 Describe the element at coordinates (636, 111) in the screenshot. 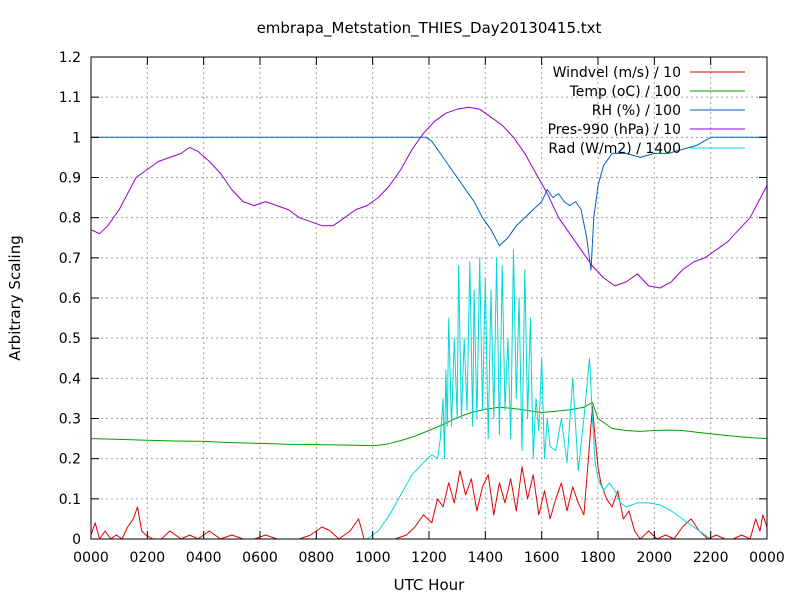

I see `legend-label-3: RH (%) / 100` at that location.